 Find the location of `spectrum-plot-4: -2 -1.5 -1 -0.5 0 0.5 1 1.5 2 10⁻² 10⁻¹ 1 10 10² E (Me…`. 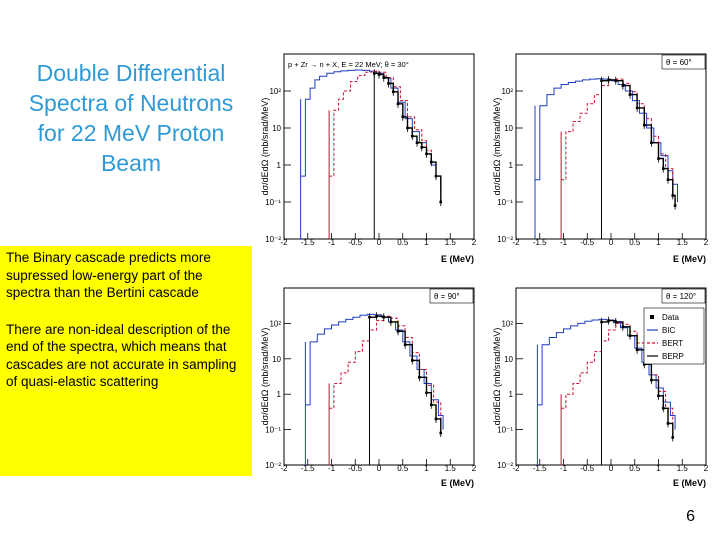

spectrum-plot-4: -2 -1.5 -1 -0.5 0 0.5 1 1.5 2 10⁻² 10⁻¹ 1 10 10² E (Me… is located at coordinates (600, 387).